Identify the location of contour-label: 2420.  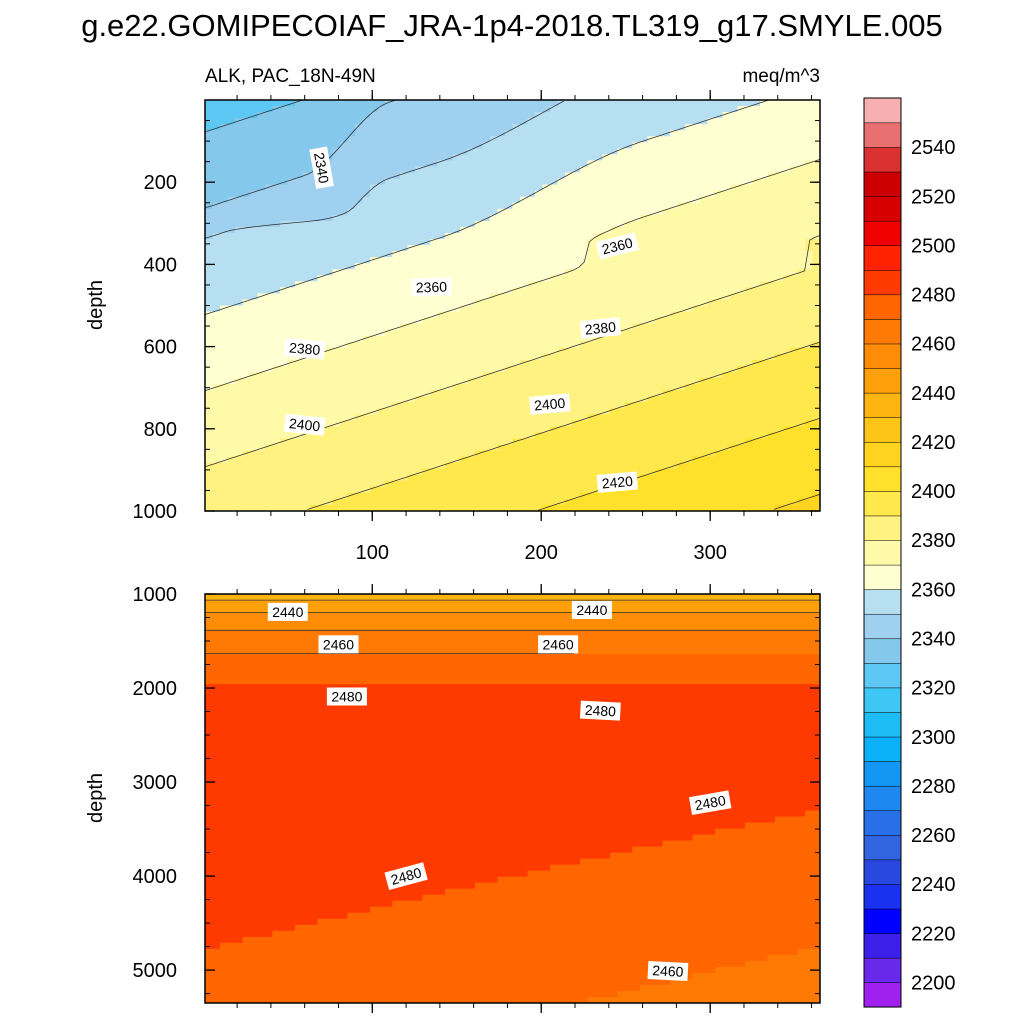
(617, 482).